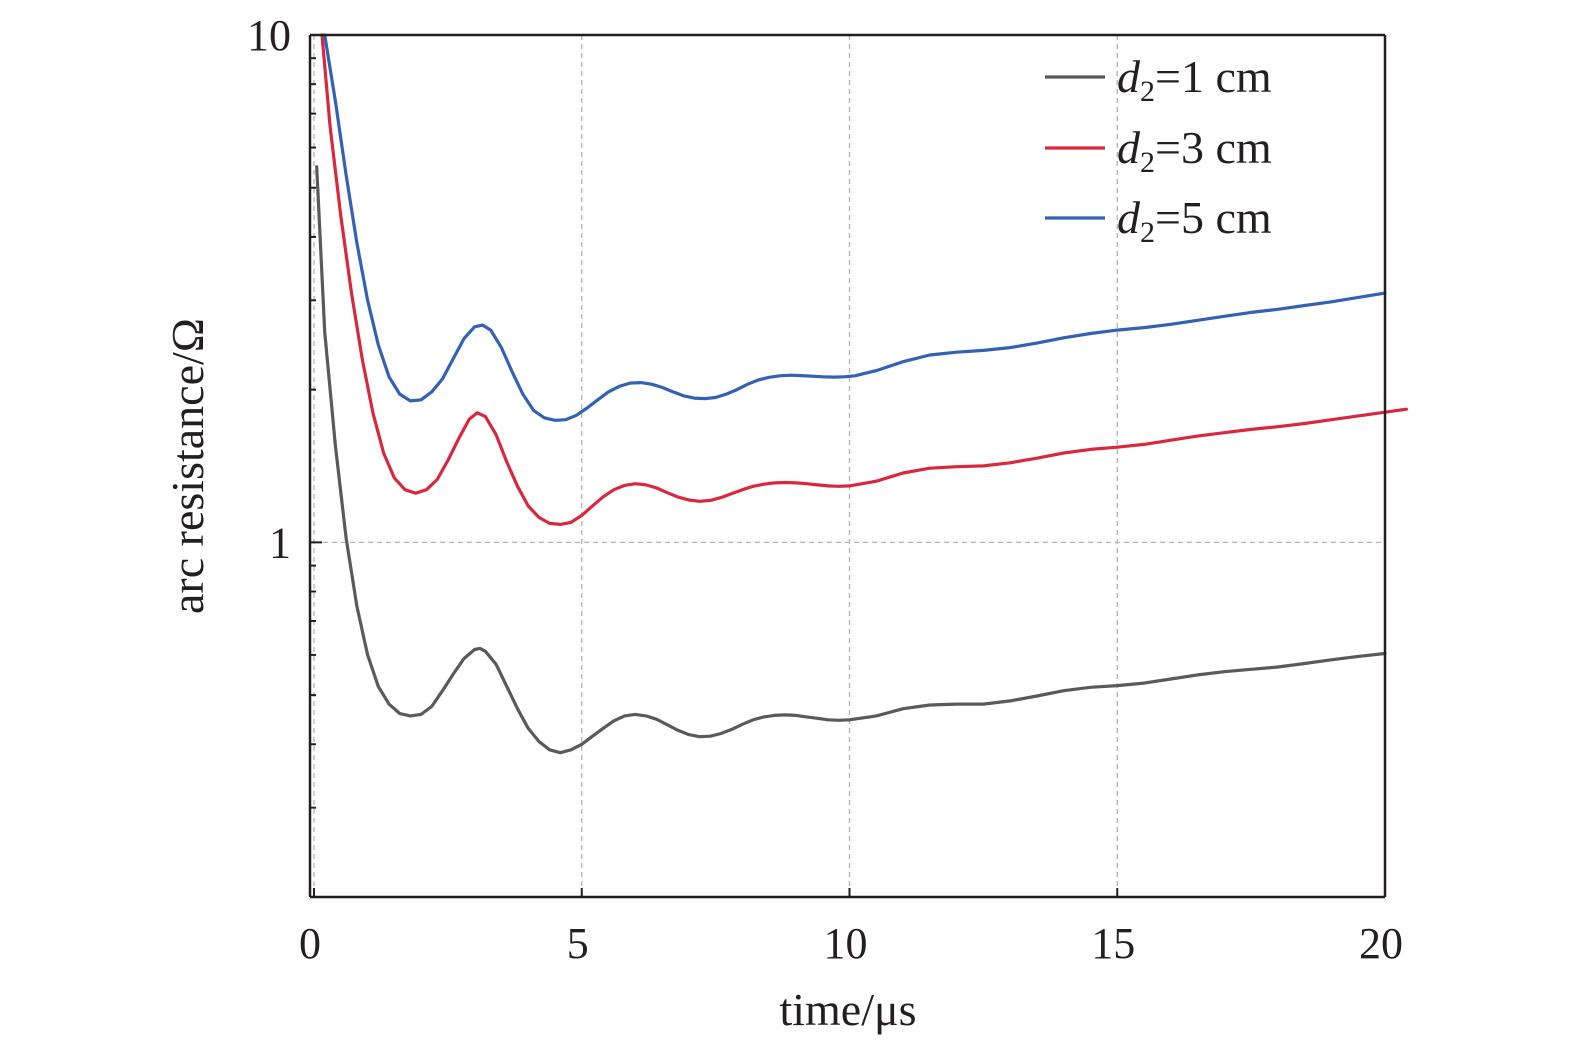 Image resolution: width=1575 pixels, height=1049 pixels. Describe the element at coordinates (1194, 79) in the screenshot. I see `legend-label-1: d2=1 cm` at that location.